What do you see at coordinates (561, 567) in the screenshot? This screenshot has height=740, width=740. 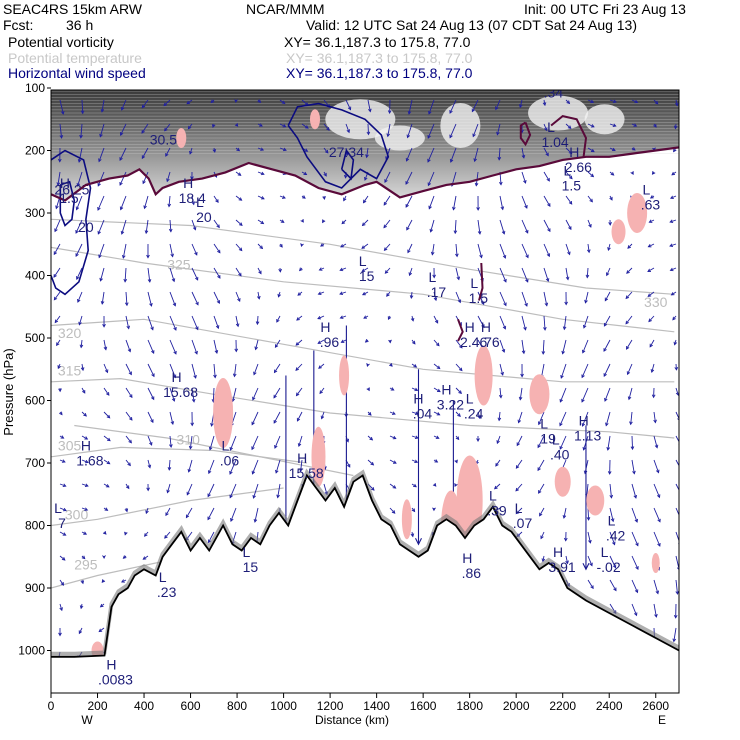 I see `pv-extremum-value: 3.91` at bounding box center [561, 567].